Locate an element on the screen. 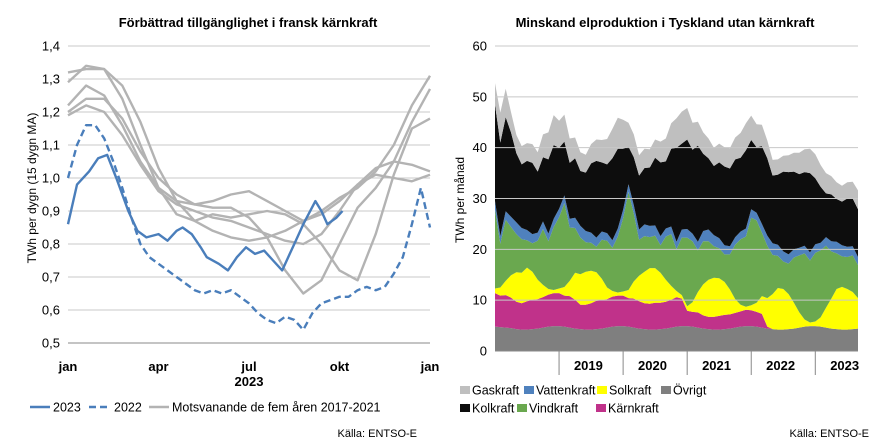 This screenshot has width=881, height=444. left-y-tick-label: 1,0 is located at coordinates (51, 178).